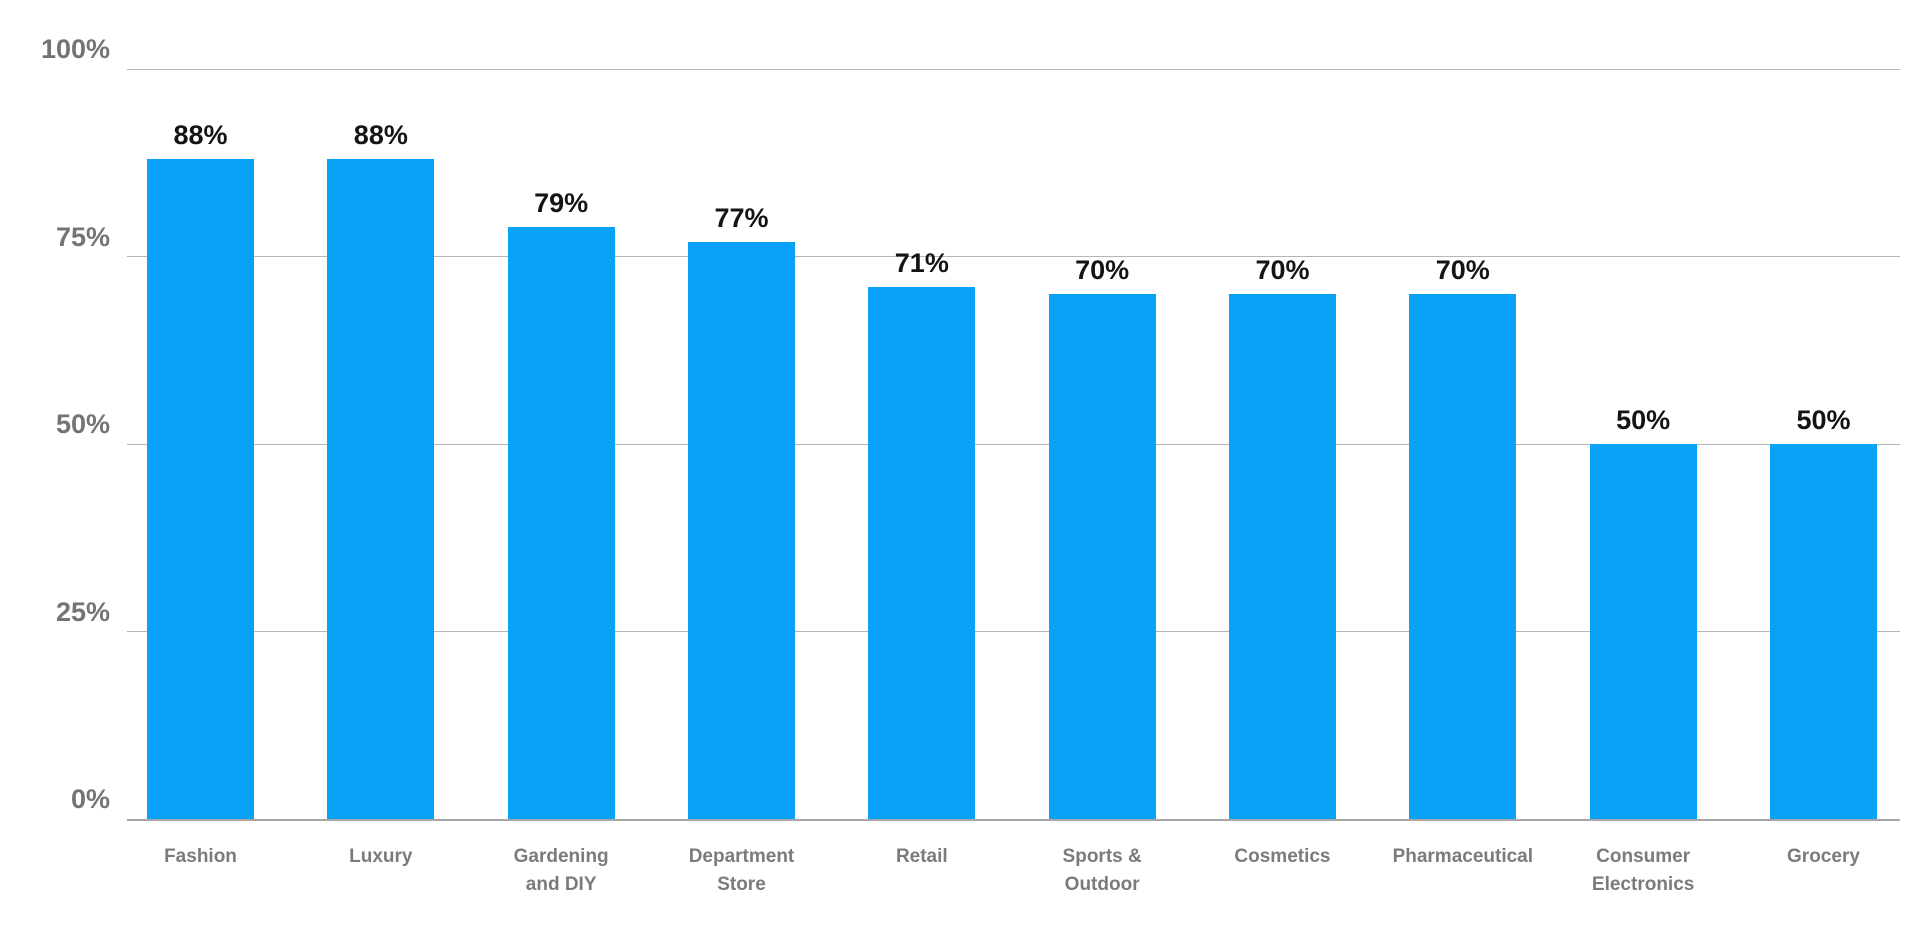  Describe the element at coordinates (200, 856) in the screenshot. I see `bar-category-label: Fashion` at that location.